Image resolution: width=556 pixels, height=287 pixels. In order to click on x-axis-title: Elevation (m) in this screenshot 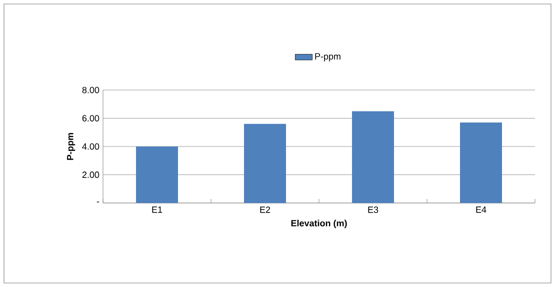, I will do `click(319, 224)`.